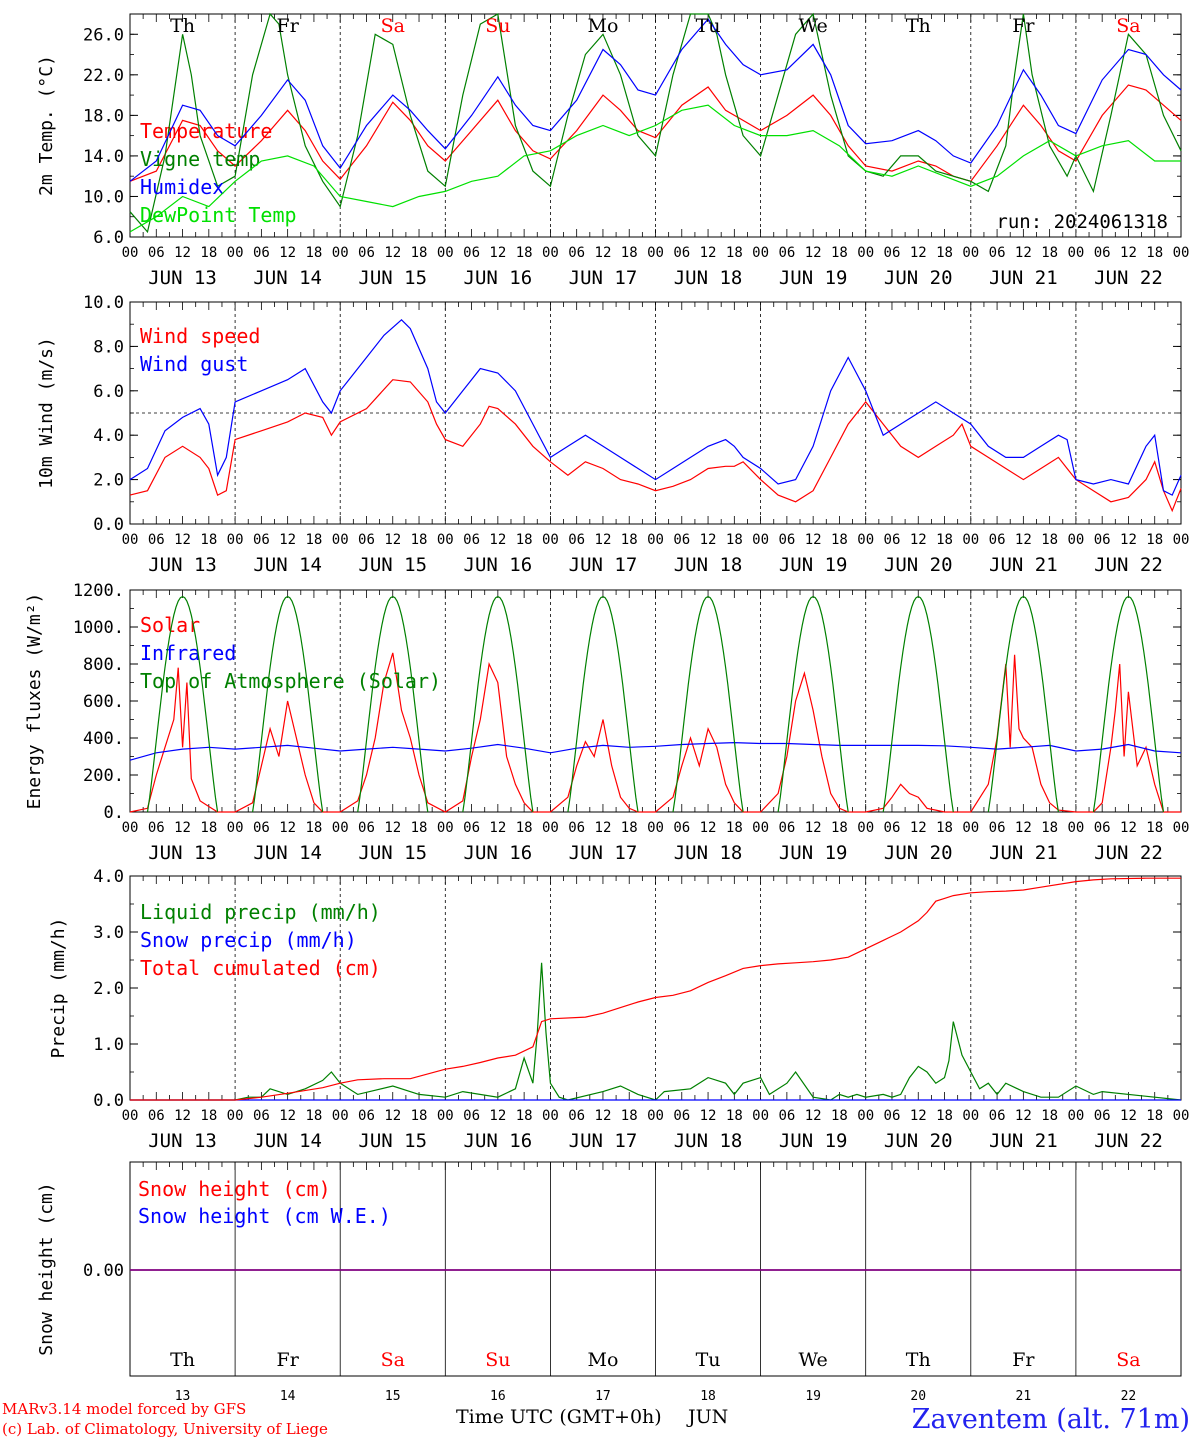  I want to click on legend-entry: Humidex, so click(182, 187).